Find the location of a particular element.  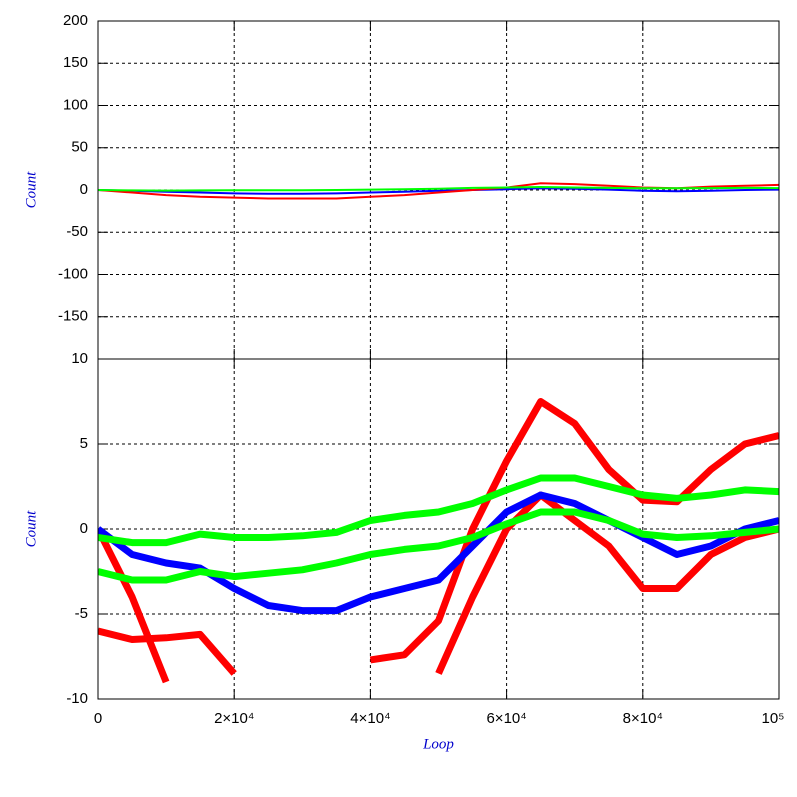

x-tick-label: 4×10⁴ is located at coordinates (370, 718).